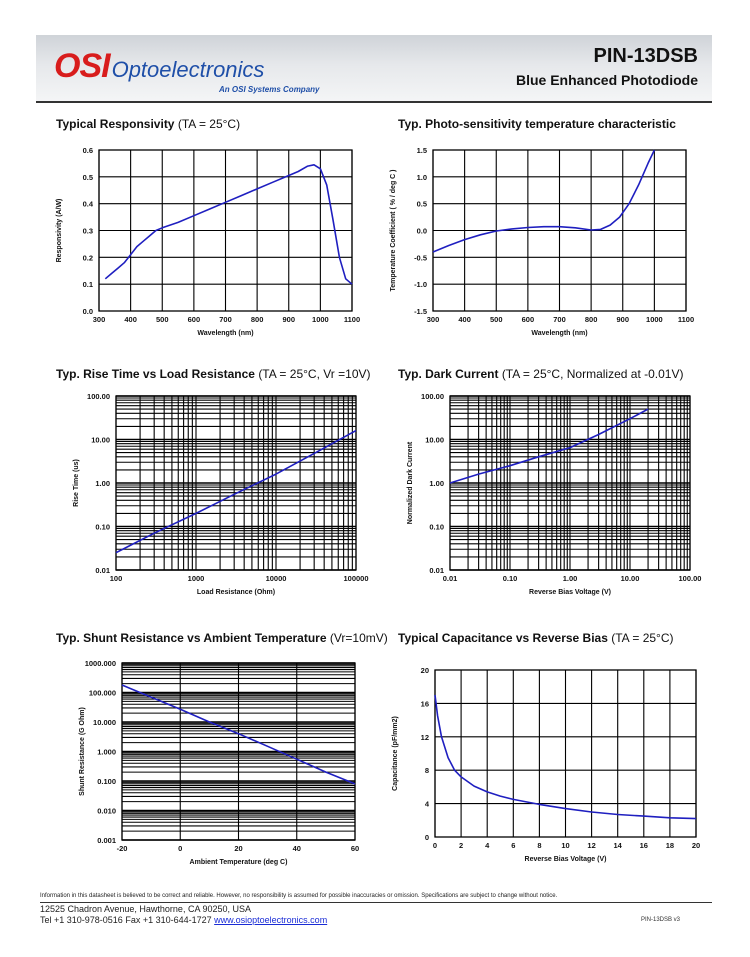 This screenshot has width=750, height=957. What do you see at coordinates (661, 920) in the screenshot?
I see `footer-revision: PIN-13DSB v3` at bounding box center [661, 920].